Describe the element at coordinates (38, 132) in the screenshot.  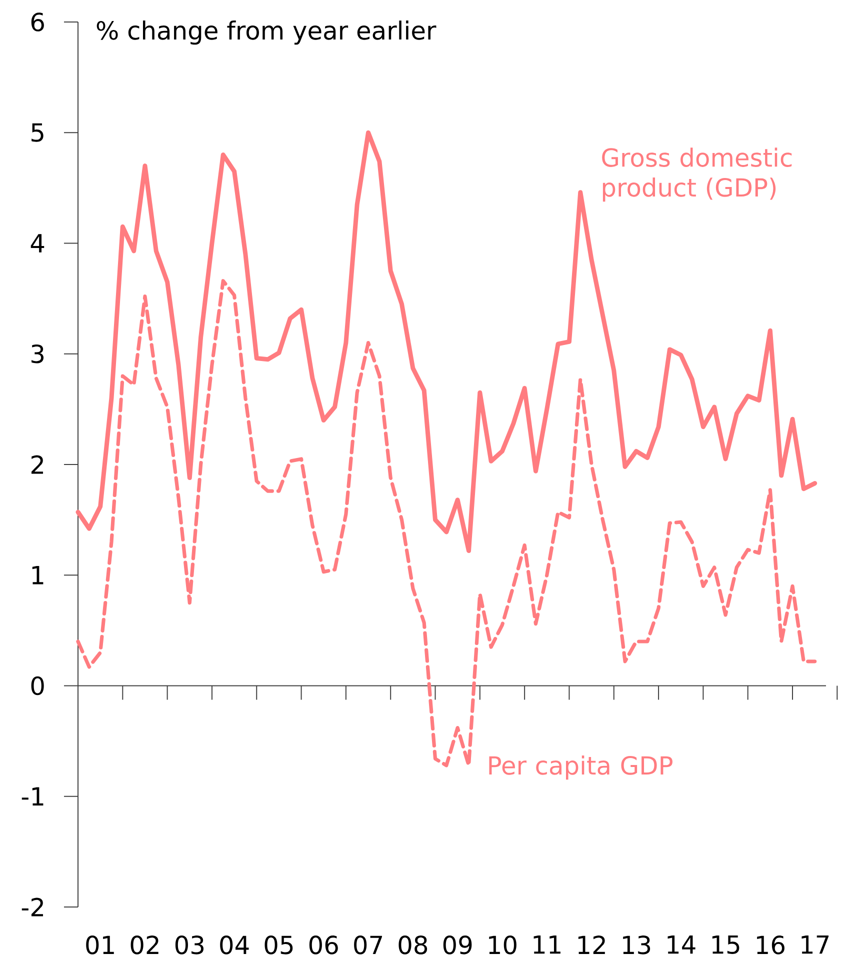
I see `y-tick-label: 5` at that location.